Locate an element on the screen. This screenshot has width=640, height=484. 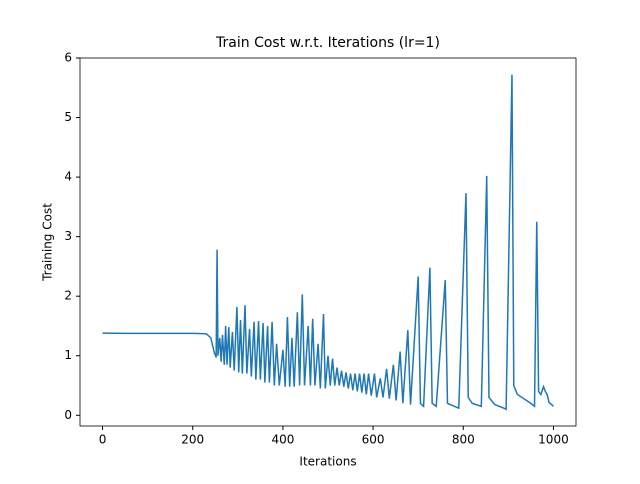
y-tick-label: 1 is located at coordinates (68, 355).